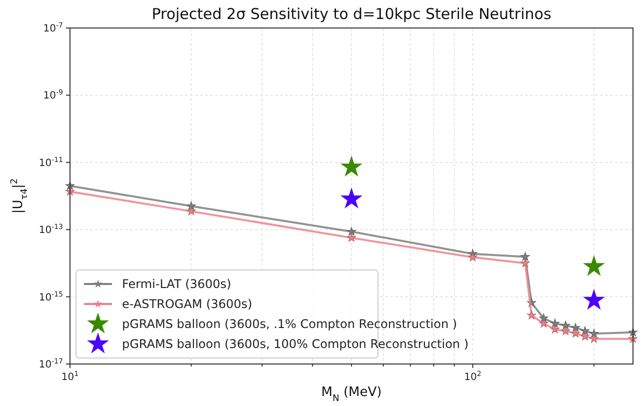 The width and height of the screenshot is (641, 406). What do you see at coordinates (50, 364) in the screenshot?
I see `y-tick-label: 10$^{-17}$` at bounding box center [50, 364].